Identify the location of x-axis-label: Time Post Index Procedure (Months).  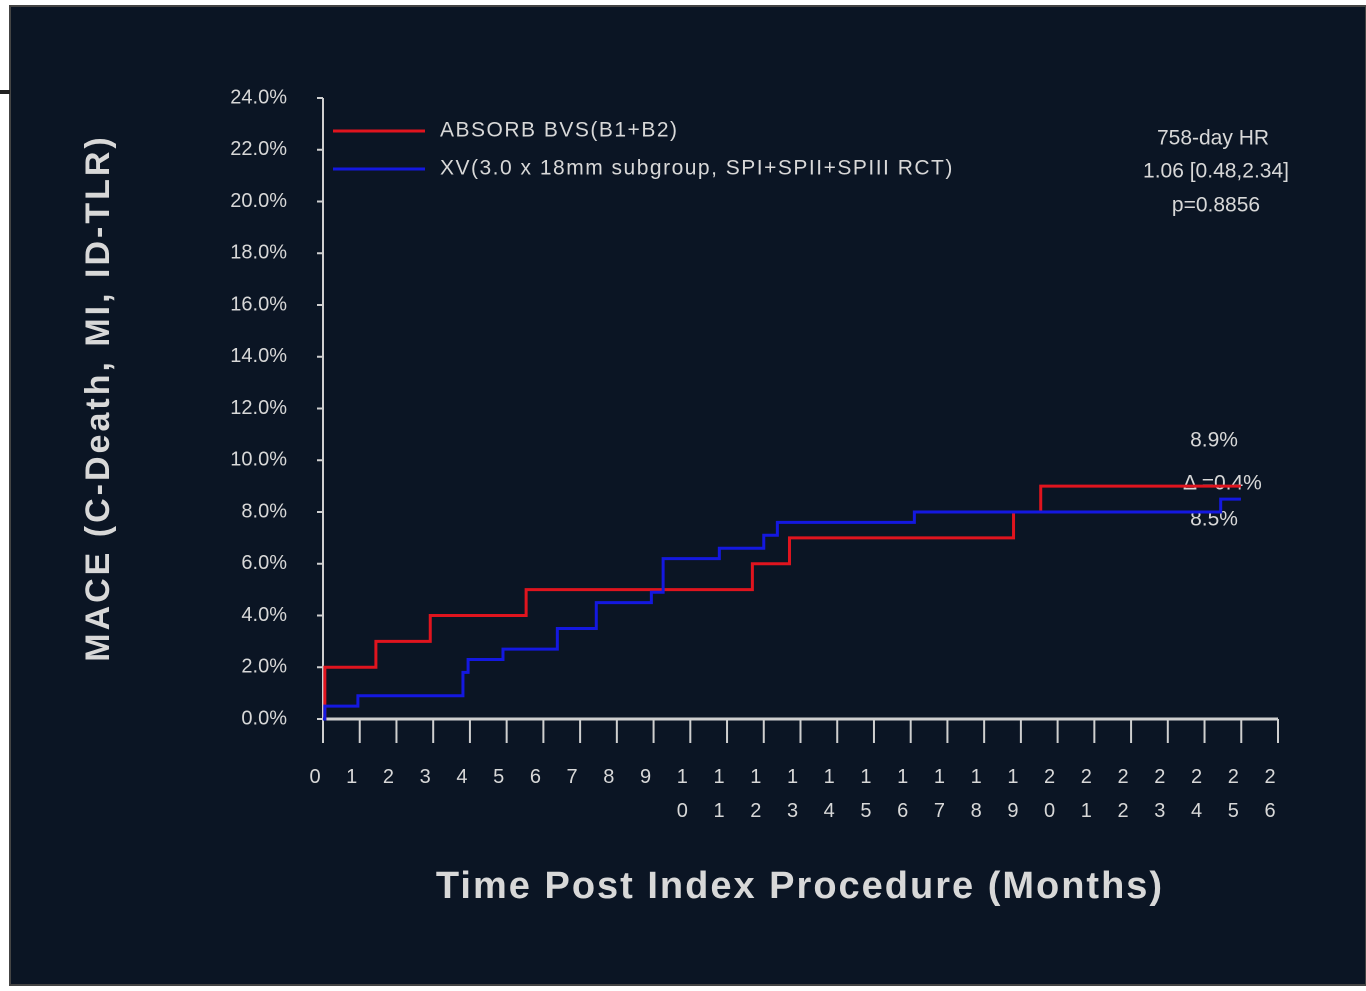
(800, 886).